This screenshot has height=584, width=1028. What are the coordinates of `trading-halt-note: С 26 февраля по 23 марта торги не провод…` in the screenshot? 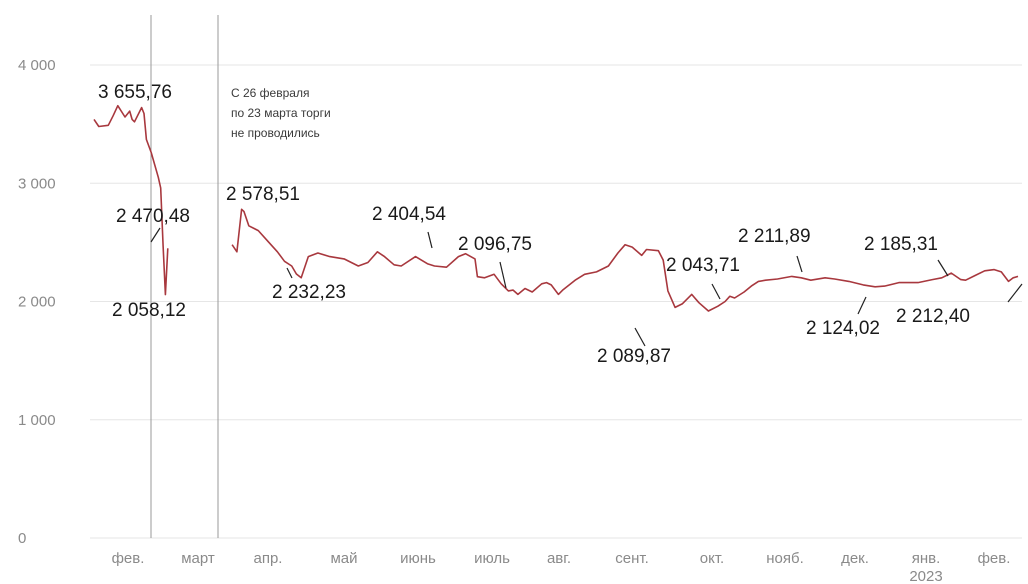 It's located at (281, 113).